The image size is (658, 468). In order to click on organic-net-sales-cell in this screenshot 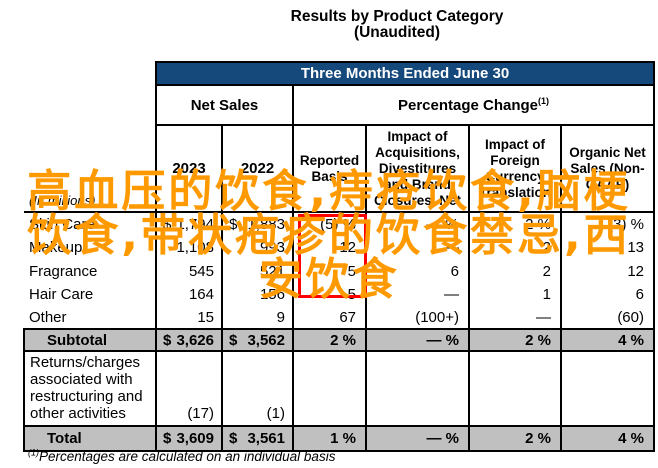, I will do `click(607, 388)`.